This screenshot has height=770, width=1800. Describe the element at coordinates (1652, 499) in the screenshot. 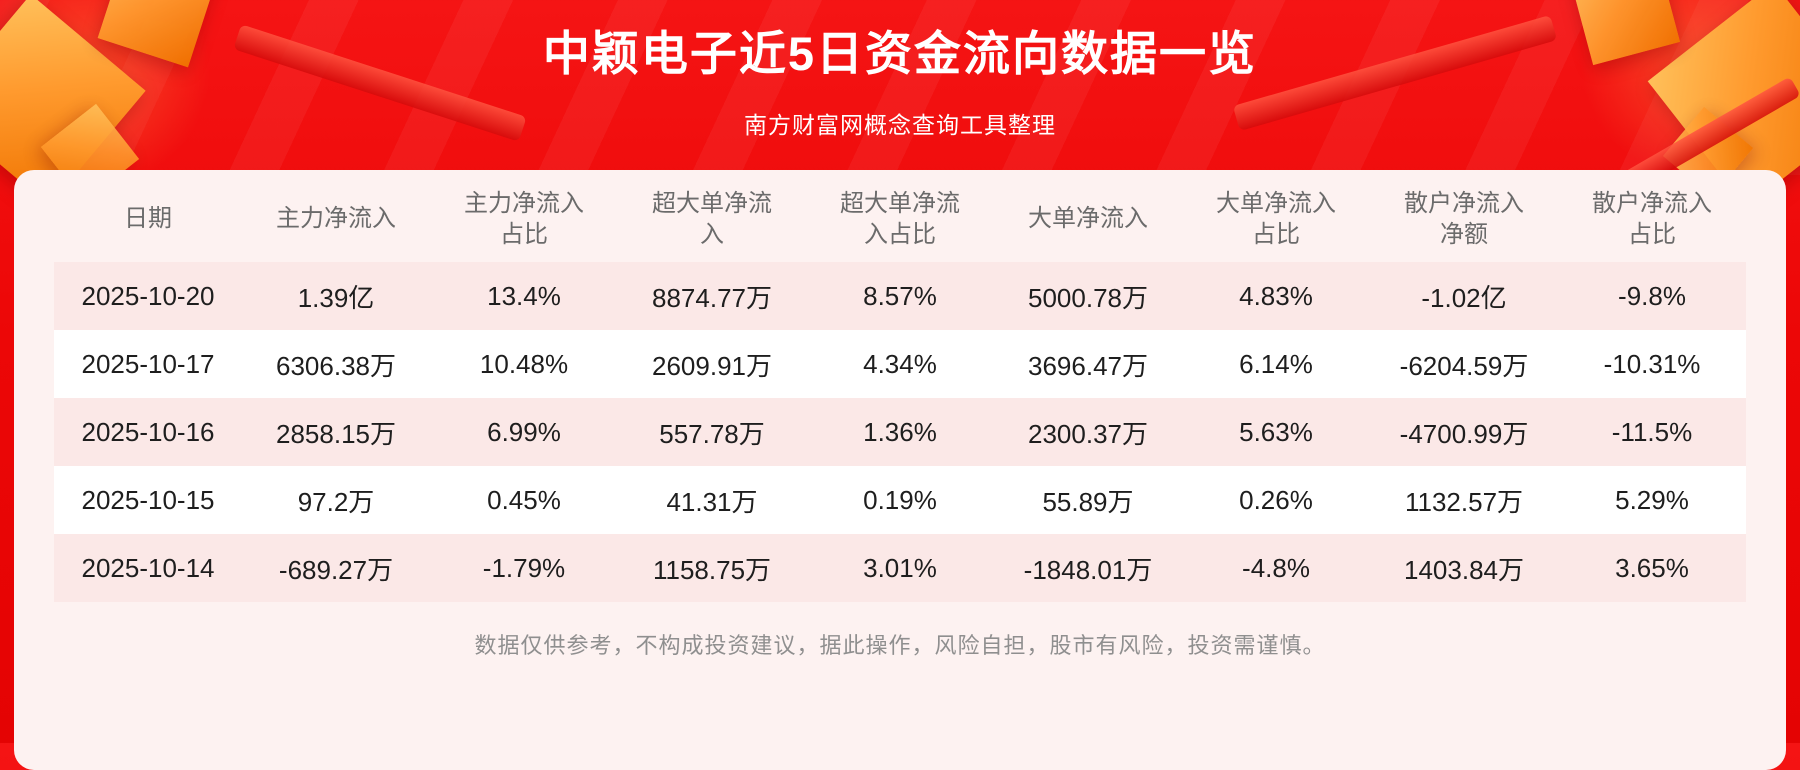

I see `value-cell: 5.29%` at that location.